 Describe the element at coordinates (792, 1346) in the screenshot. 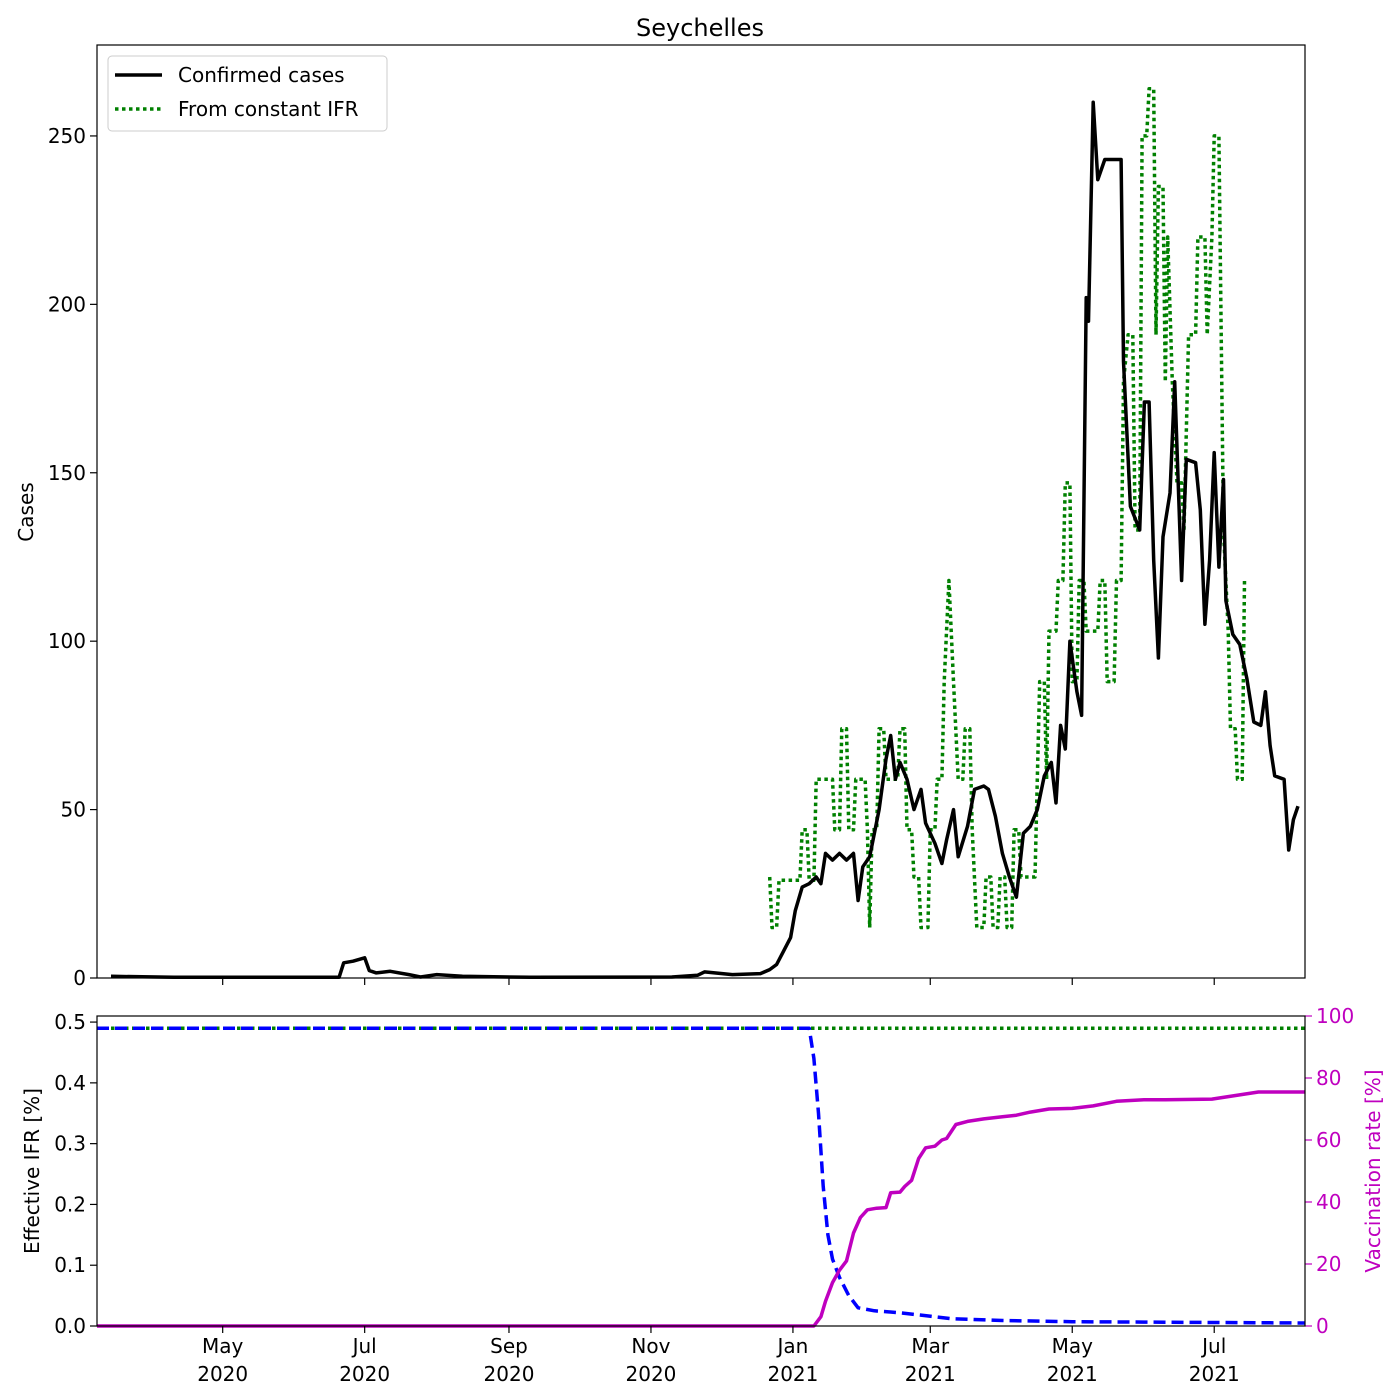

I see `x-tick-label-month: Jan` at that location.